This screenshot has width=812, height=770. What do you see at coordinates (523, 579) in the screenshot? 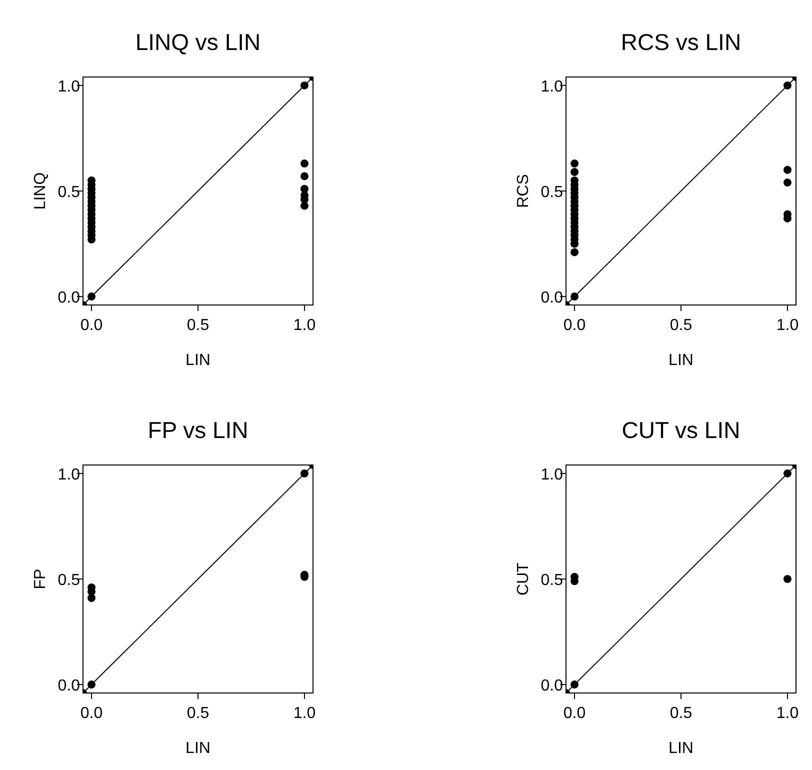
I see `y-axis-title: CUT` at bounding box center [523, 579].